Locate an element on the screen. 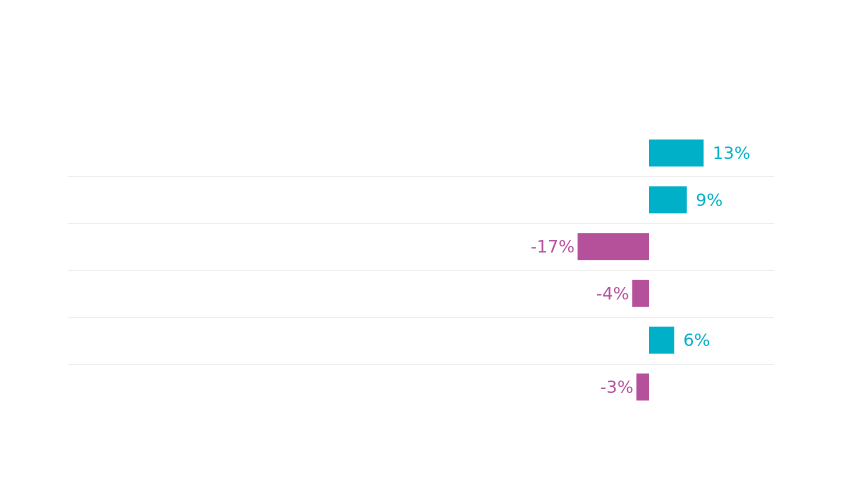 The width and height of the screenshot is (842, 489). bar-value-label: 9% is located at coordinates (709, 201).